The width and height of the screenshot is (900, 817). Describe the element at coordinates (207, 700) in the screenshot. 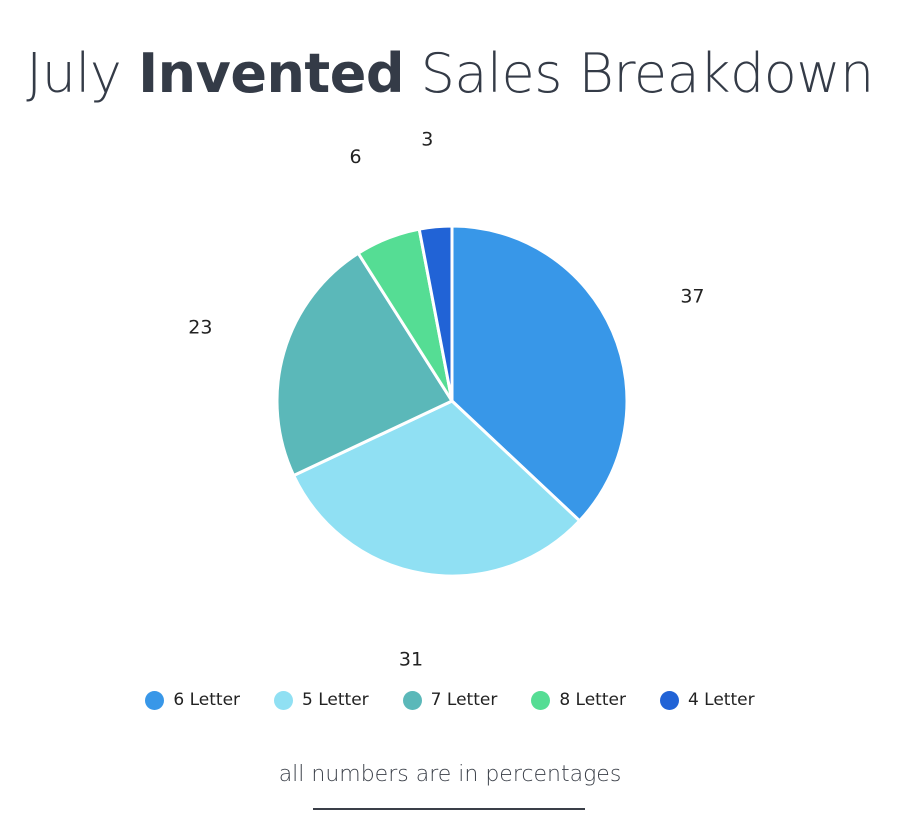

I see `legend-label: 6 Letter` at that location.